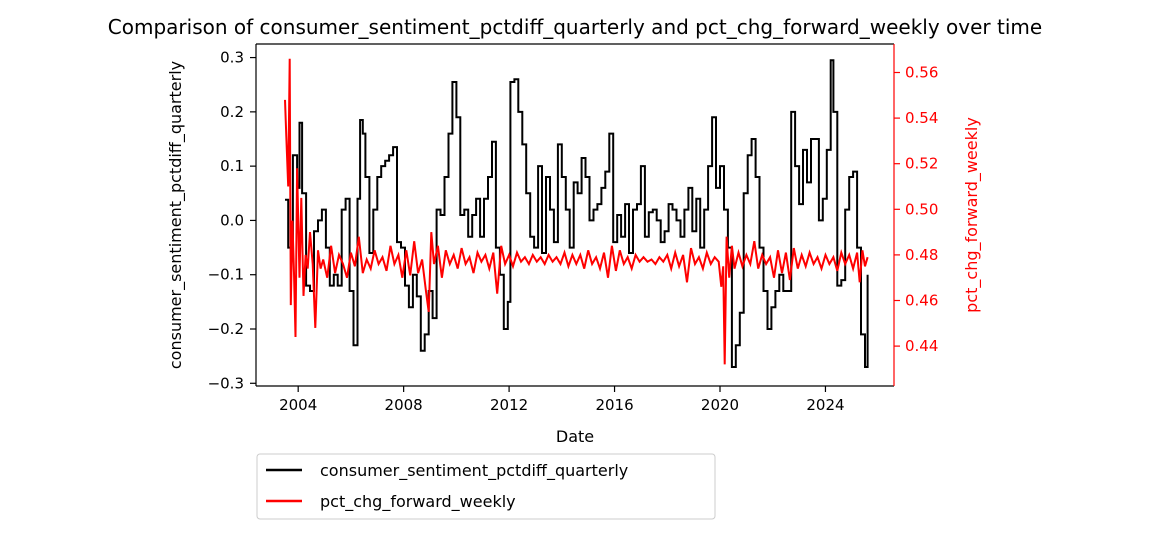  Describe the element at coordinates (298, 405) in the screenshot. I see `x-tick-label: 2004` at that location.